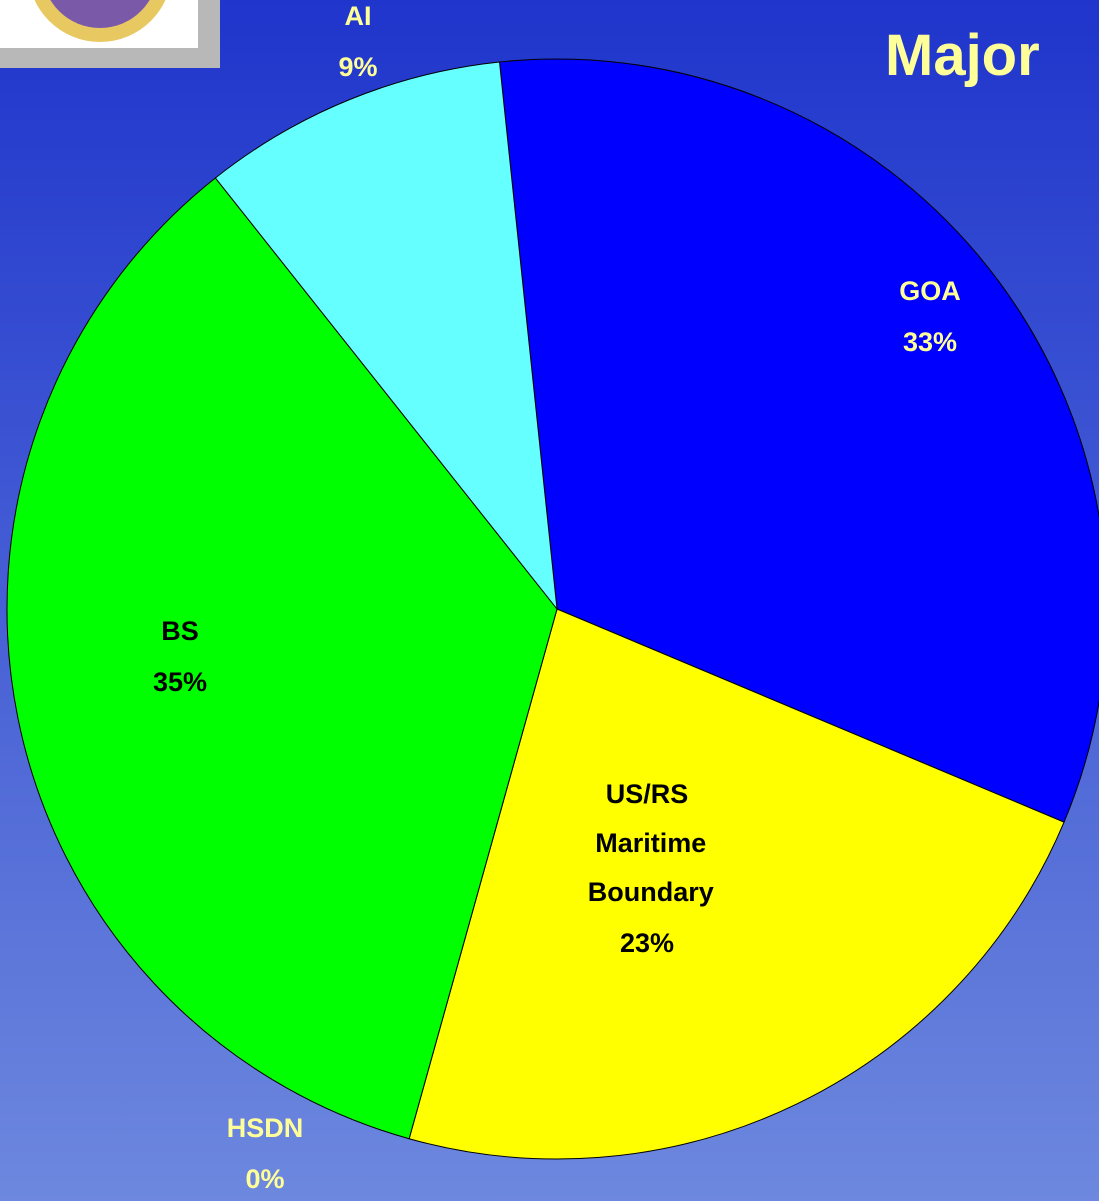  What do you see at coordinates (930, 342) in the screenshot?
I see `value-label: 33%` at bounding box center [930, 342].